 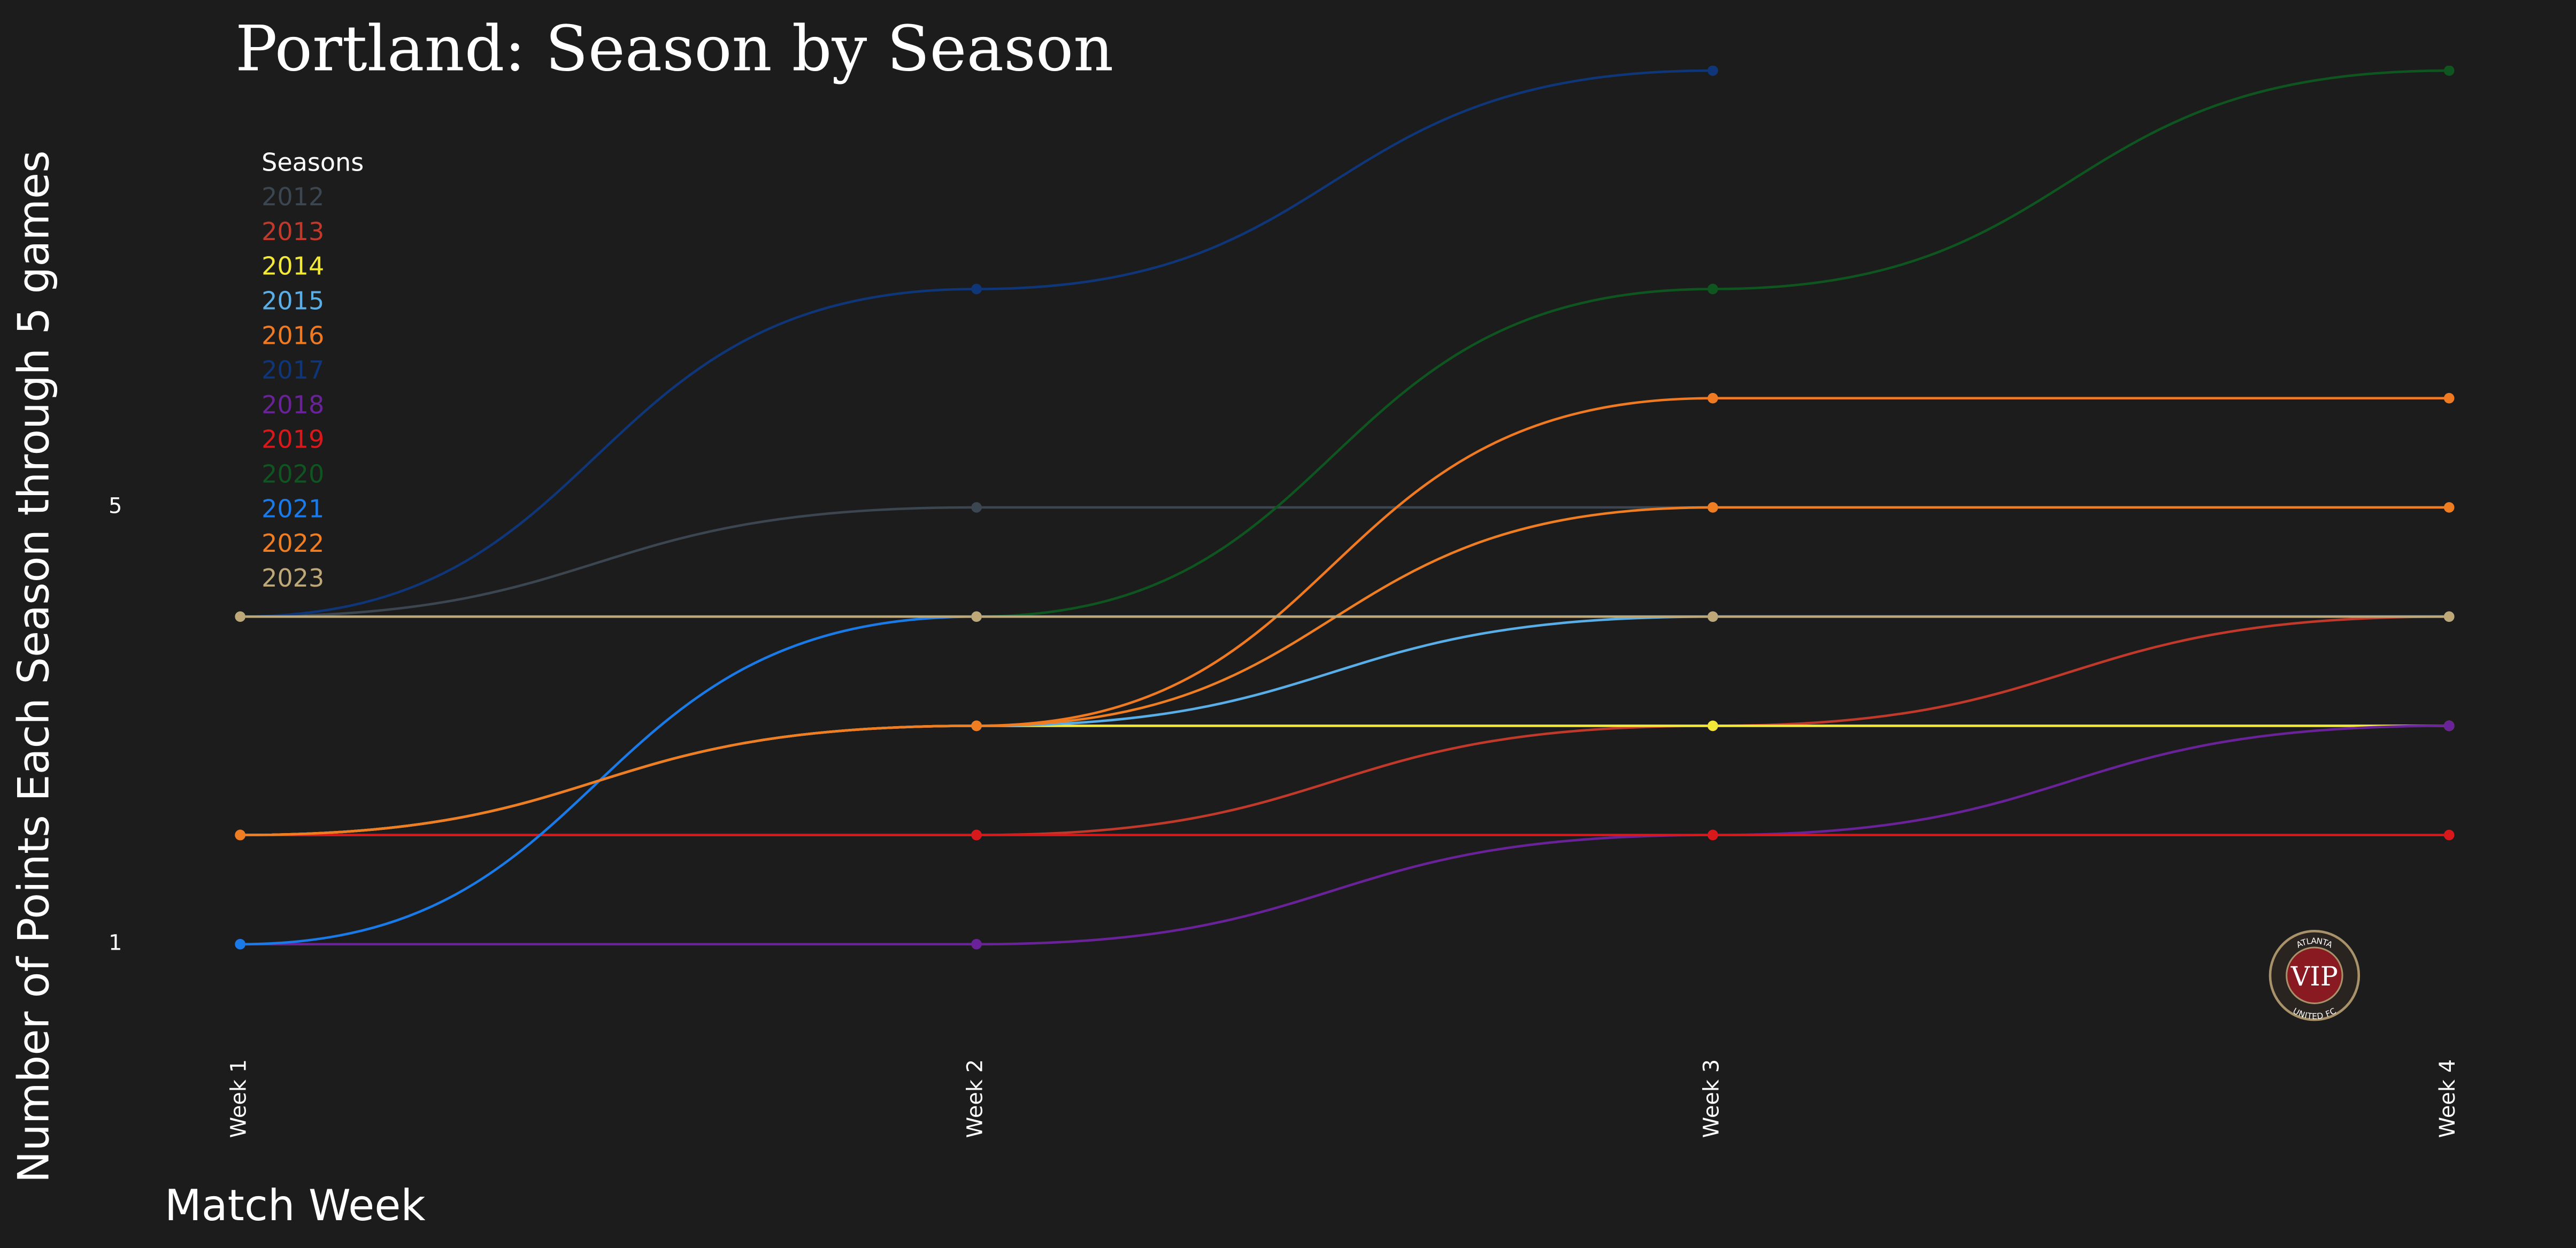 What do you see at coordinates (293, 231) in the screenshot?
I see `legend-entry: 2013` at bounding box center [293, 231].